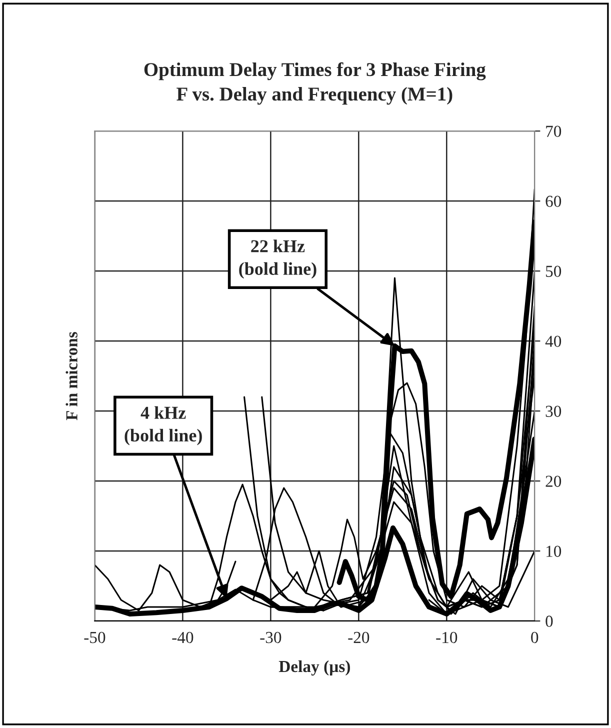 The image size is (611, 728). Describe the element at coordinates (553, 341) in the screenshot. I see `y-tick-label: 40` at that location.